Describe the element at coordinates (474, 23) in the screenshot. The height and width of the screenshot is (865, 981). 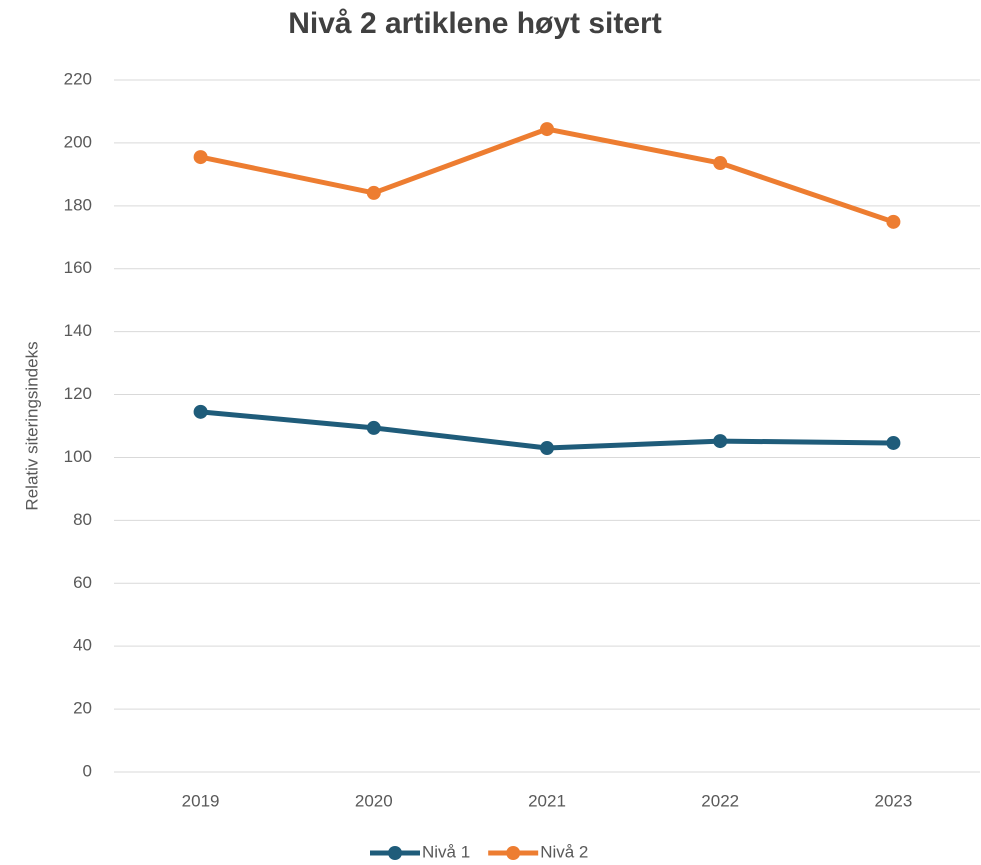
I see `chart-title: Nivå 2 artiklene høyt sitert` at that location.